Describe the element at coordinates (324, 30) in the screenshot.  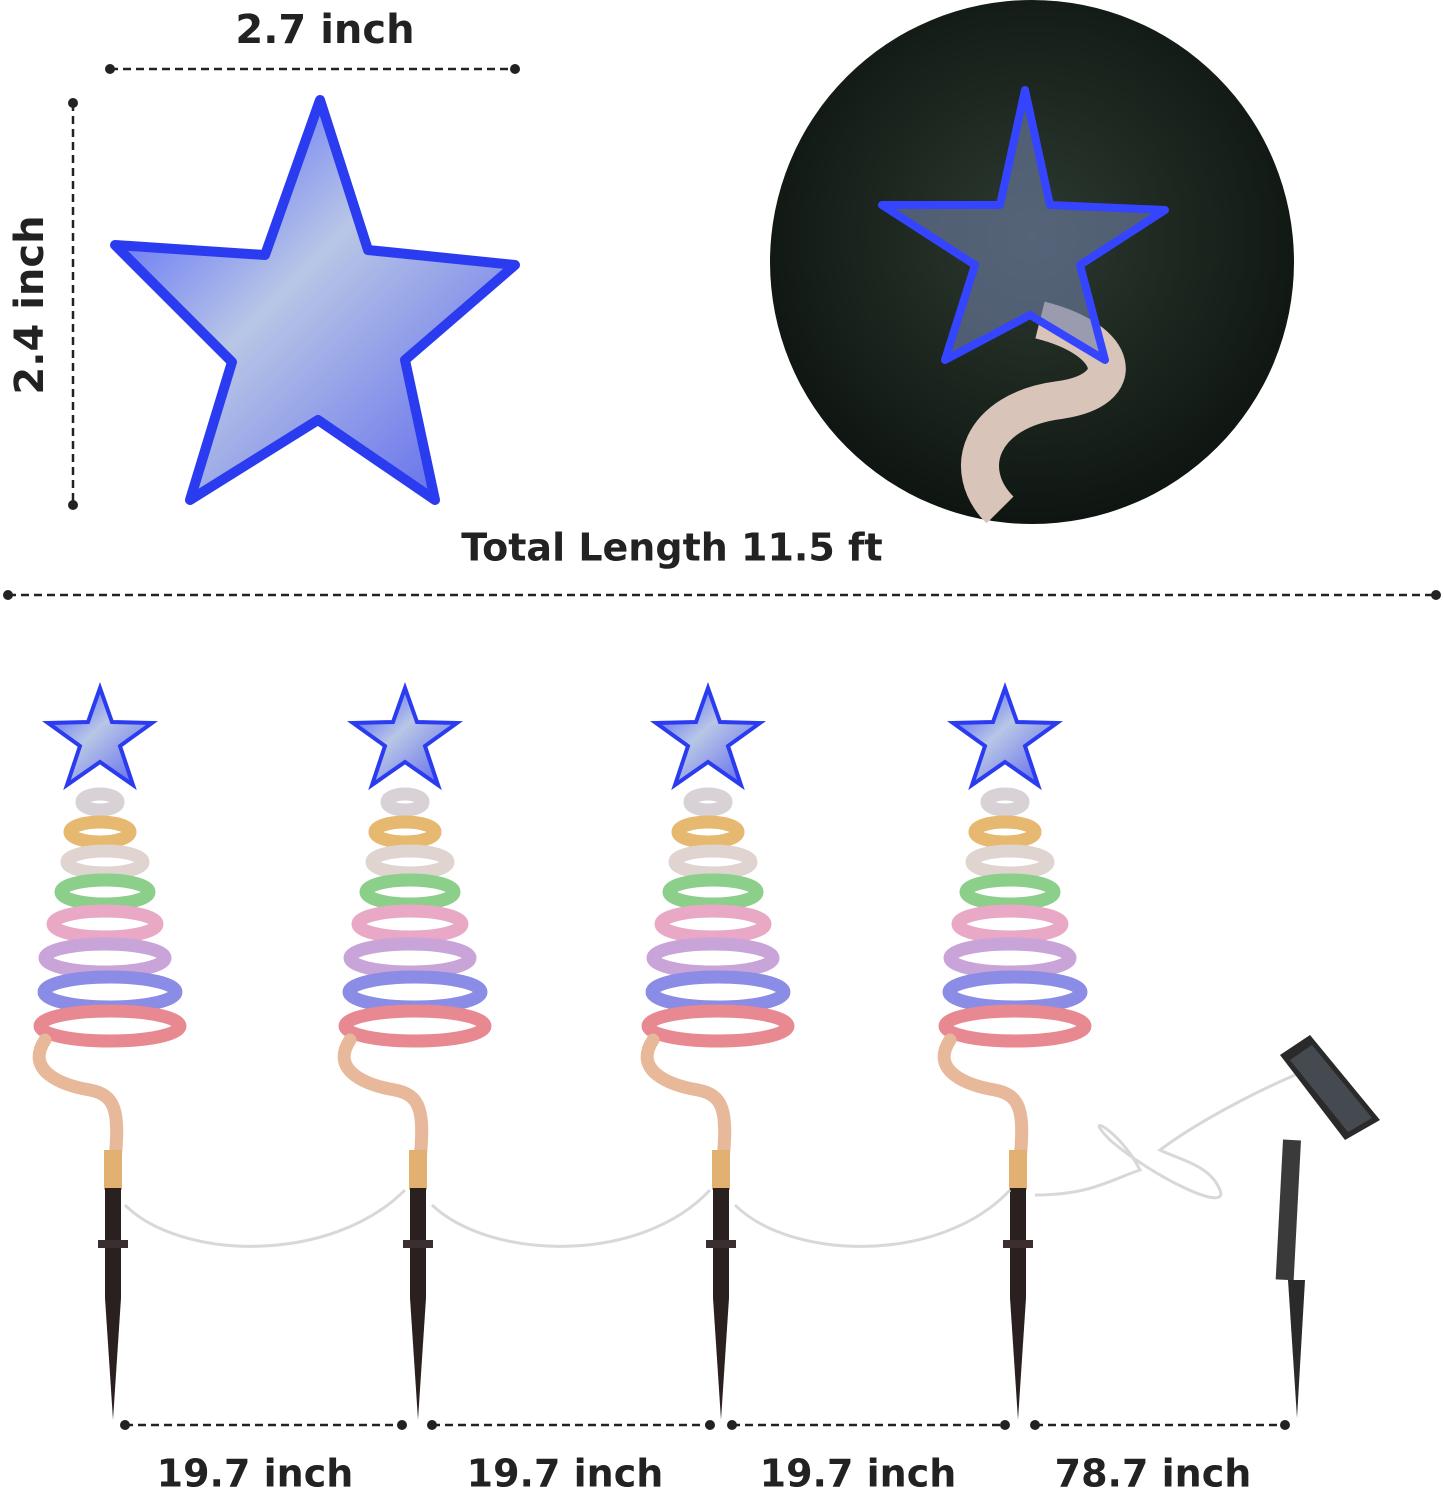
I see `width-label: 2.7 inch` at that location.